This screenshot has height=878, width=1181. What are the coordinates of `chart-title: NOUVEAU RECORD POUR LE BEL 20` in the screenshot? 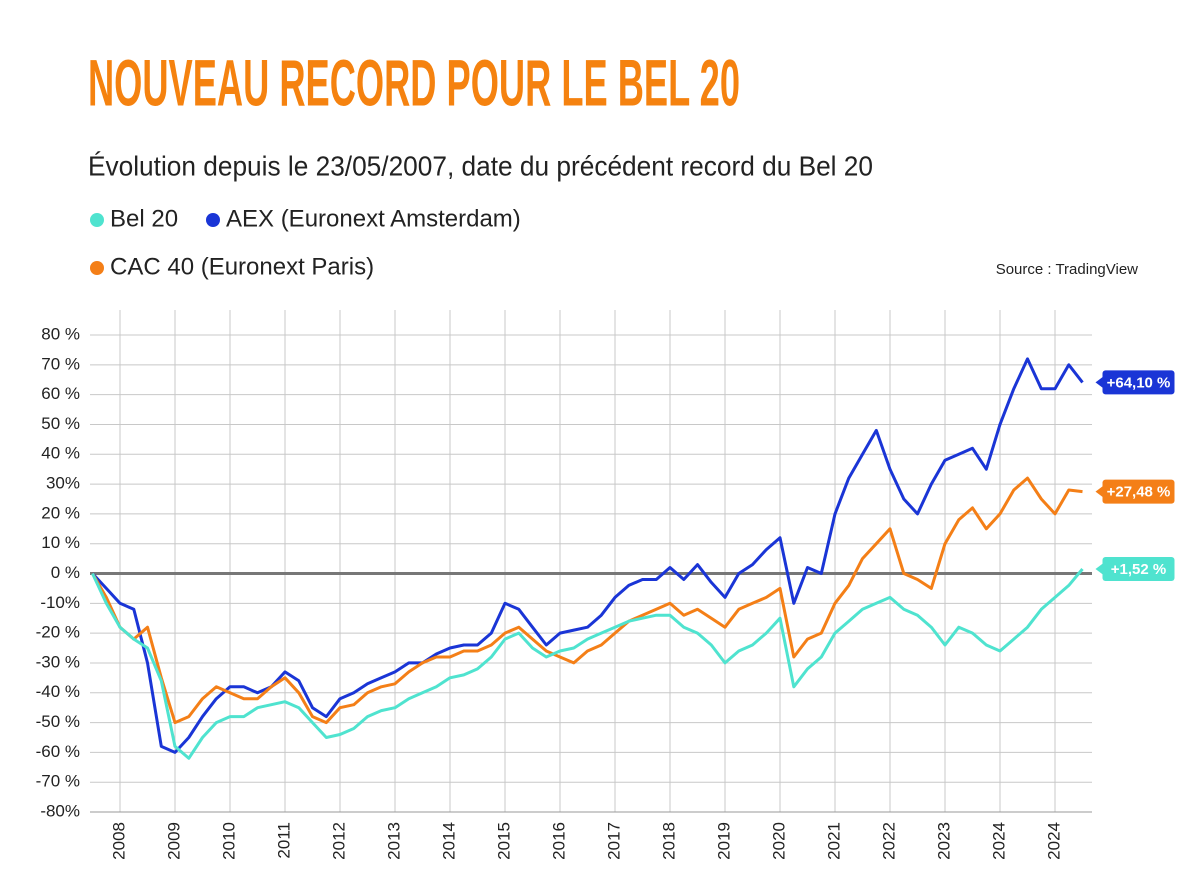 It's located at (414, 82).